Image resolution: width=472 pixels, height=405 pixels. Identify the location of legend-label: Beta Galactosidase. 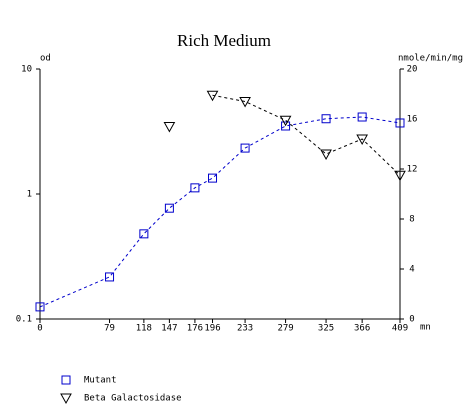
(133, 399).